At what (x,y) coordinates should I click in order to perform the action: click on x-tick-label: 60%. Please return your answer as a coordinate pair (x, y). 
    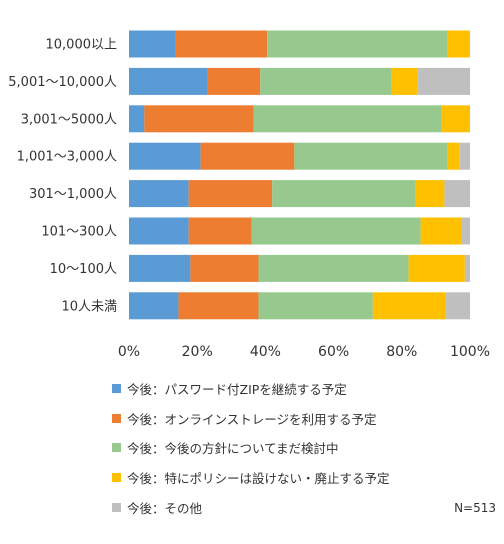
    Looking at the image, I should click on (333, 352).